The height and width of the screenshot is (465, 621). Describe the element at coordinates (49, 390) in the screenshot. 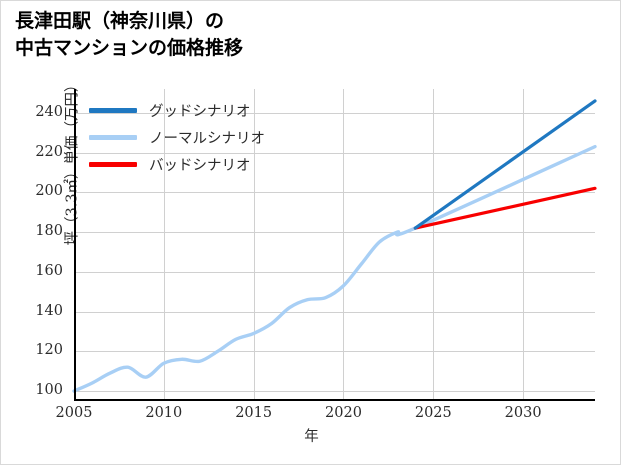

I see `y-tick-label-100: 100` at that location.